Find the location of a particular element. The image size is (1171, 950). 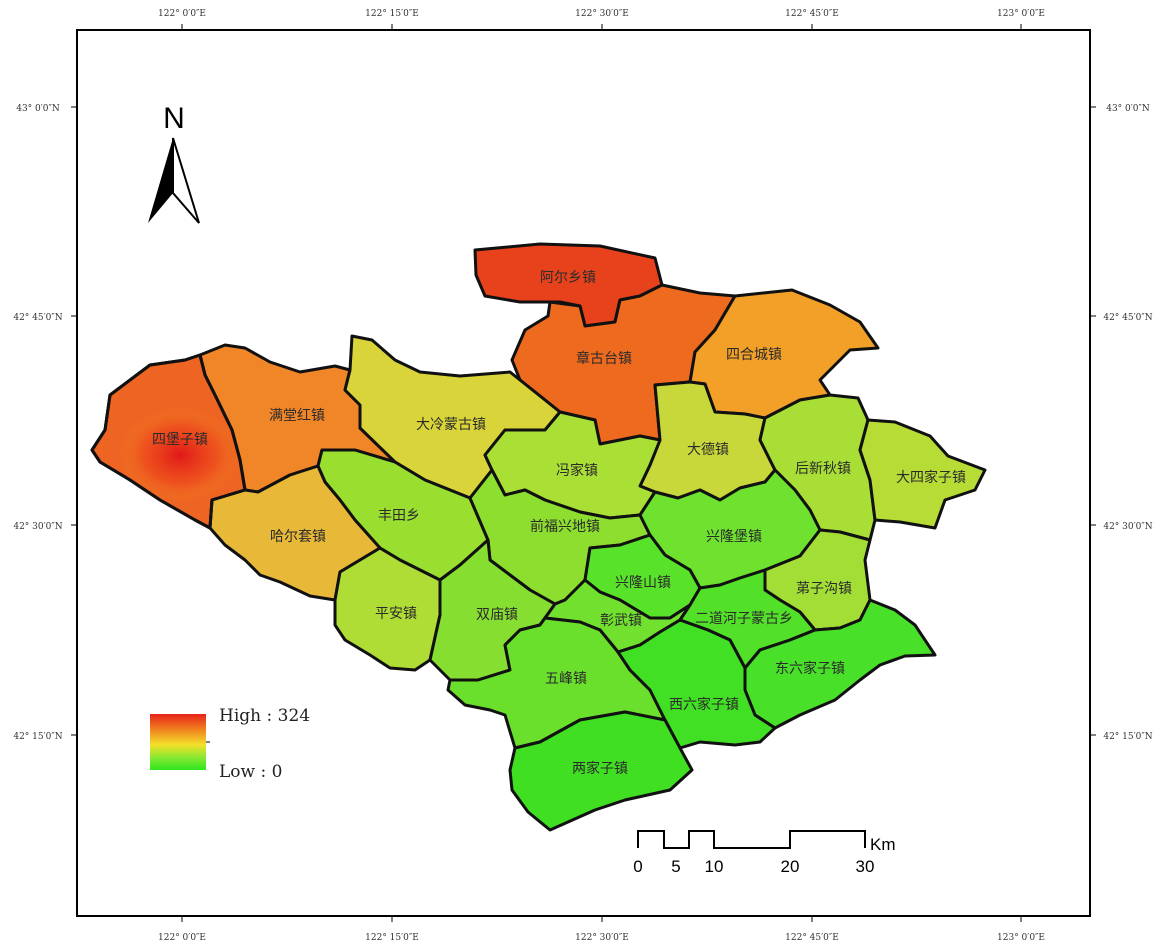

scale-tick-label: 10 is located at coordinates (714, 866).